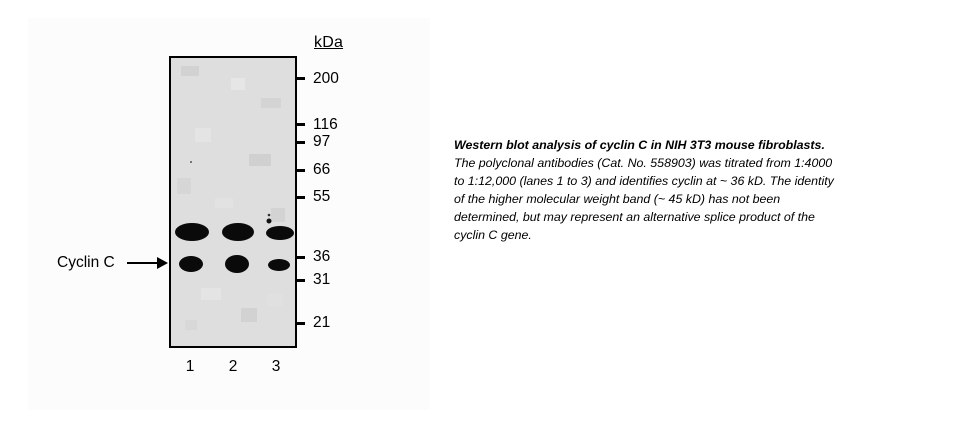  I want to click on lane-2-cyclin-c-band, so click(237, 264).